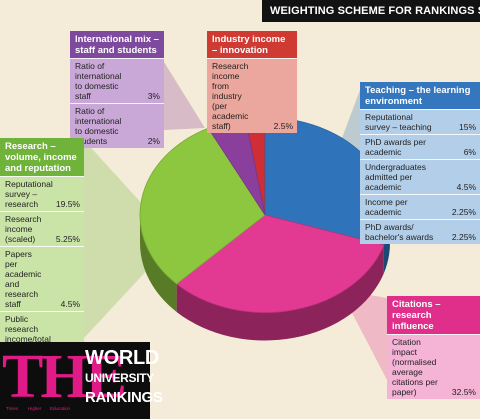  I want to click on legend-row: Undergraduates admitted per academic 4.5%, so click(420, 176).